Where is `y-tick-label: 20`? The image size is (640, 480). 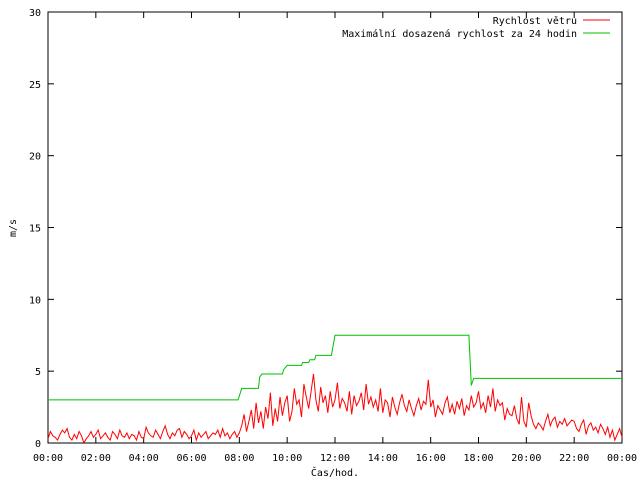
y-tick-label: 20 is located at coordinates (35, 157).